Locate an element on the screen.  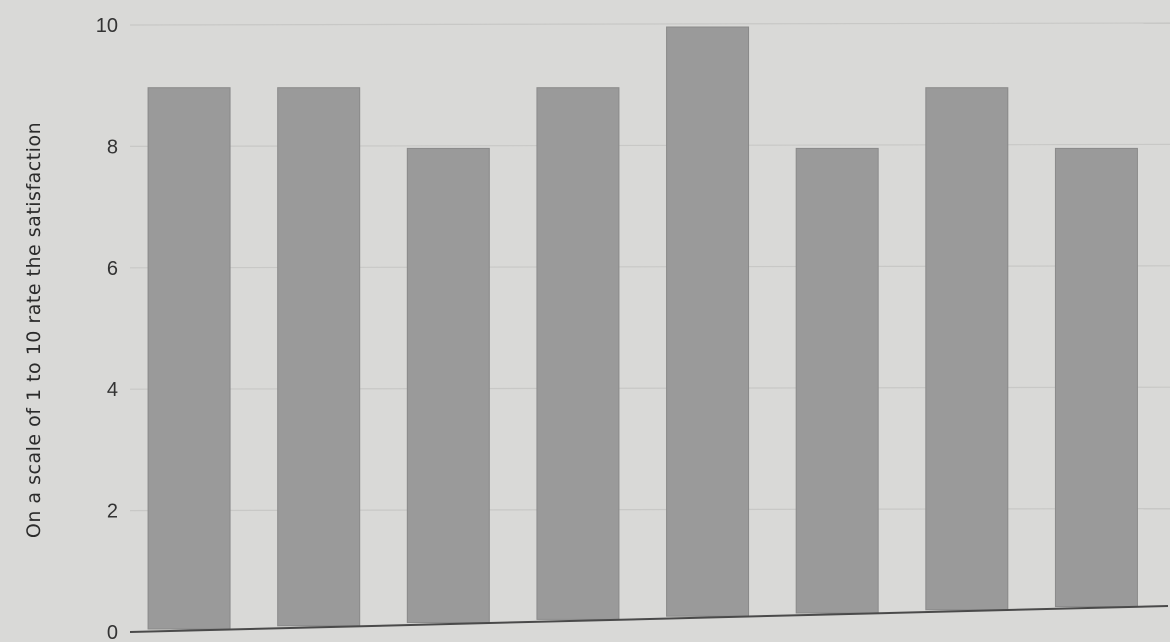
y-tick-label-6: 6 is located at coordinates (112, 269).